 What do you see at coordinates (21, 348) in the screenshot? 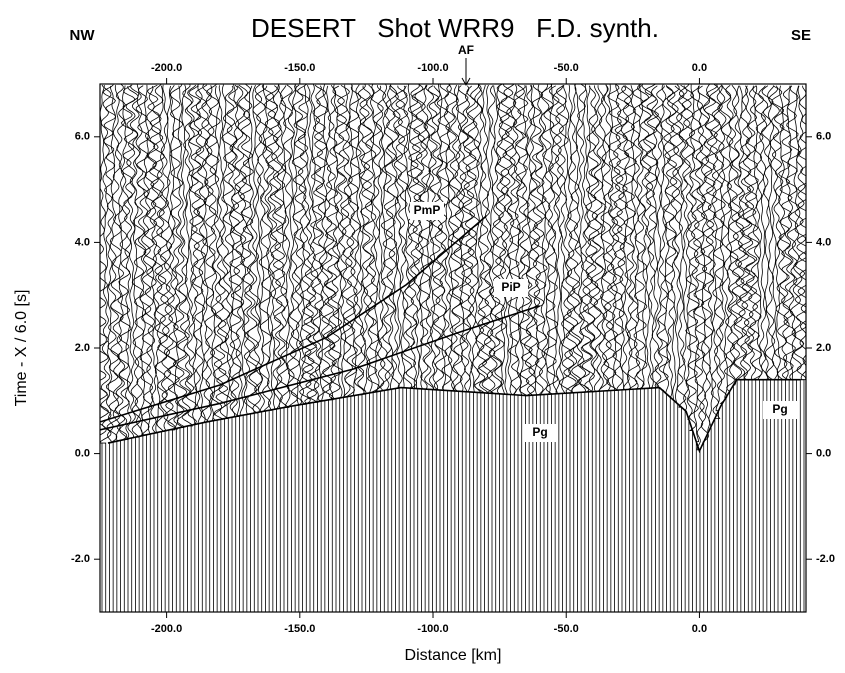
I see `y-axis-label: Time - X / 6.0 [s]` at bounding box center [21, 348].